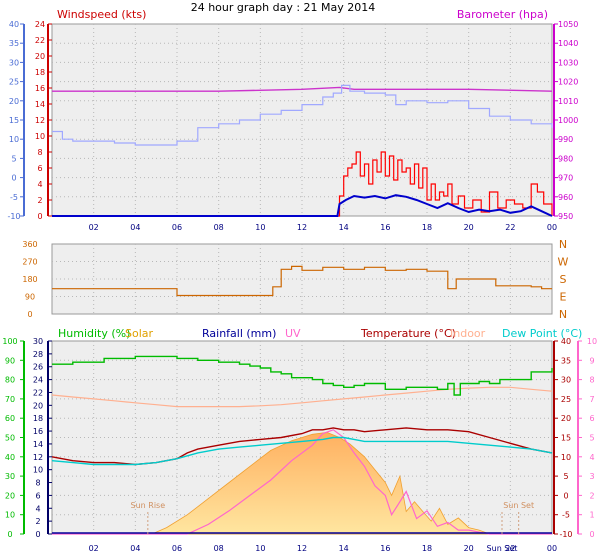 This screenshot has width=600, height=559. I want to click on solar-rain-axis-tick-label: 0, so click(37, 534).